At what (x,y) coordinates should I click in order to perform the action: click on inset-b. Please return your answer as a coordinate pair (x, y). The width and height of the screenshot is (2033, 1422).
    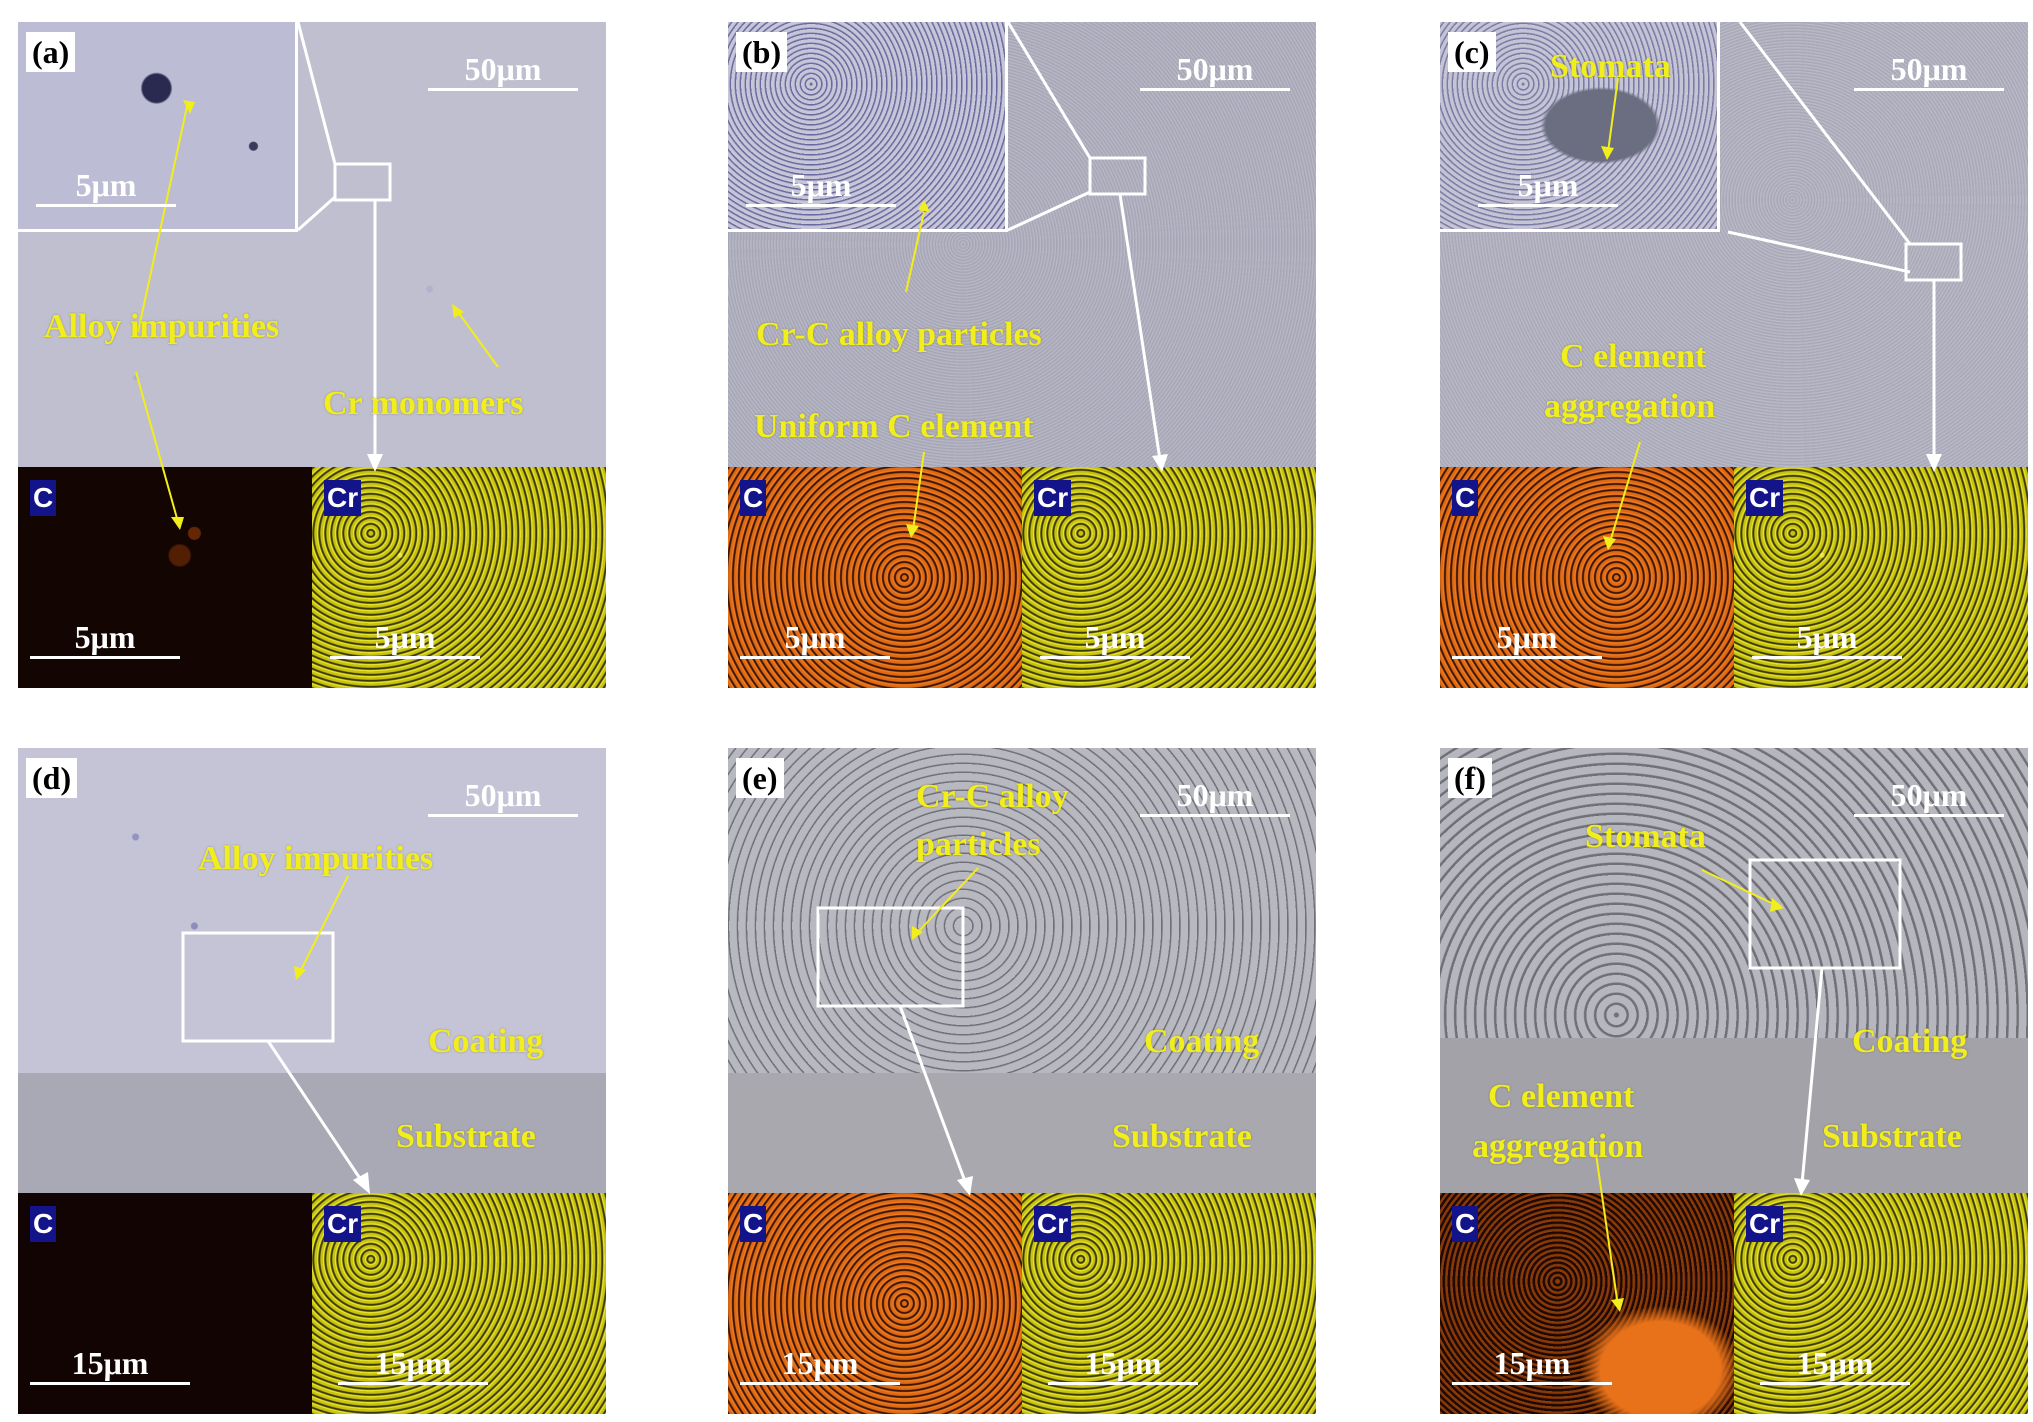
    Looking at the image, I should click on (868, 127).